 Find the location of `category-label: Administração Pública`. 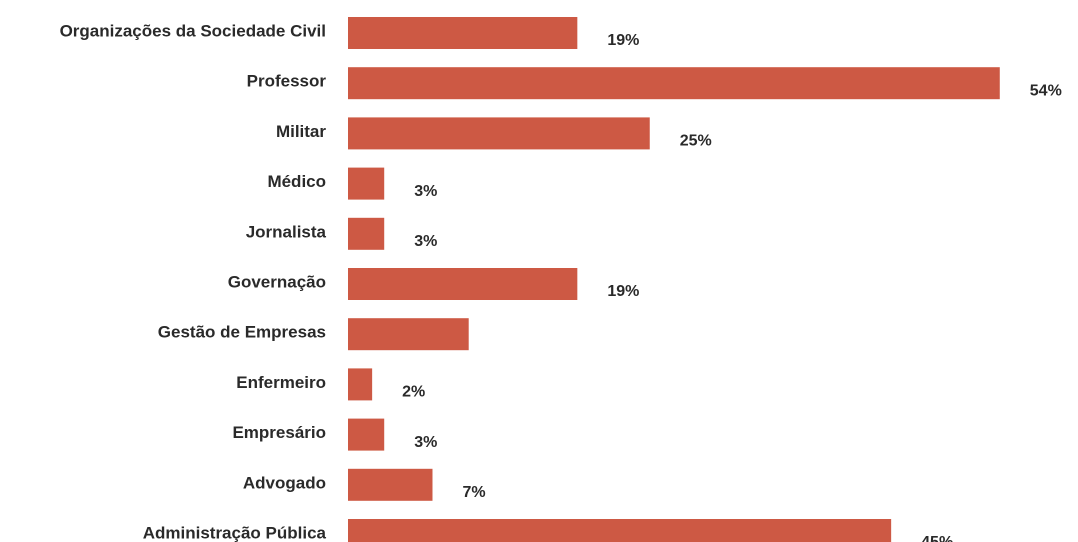

category-label: Administração Pública is located at coordinates (235, 532).